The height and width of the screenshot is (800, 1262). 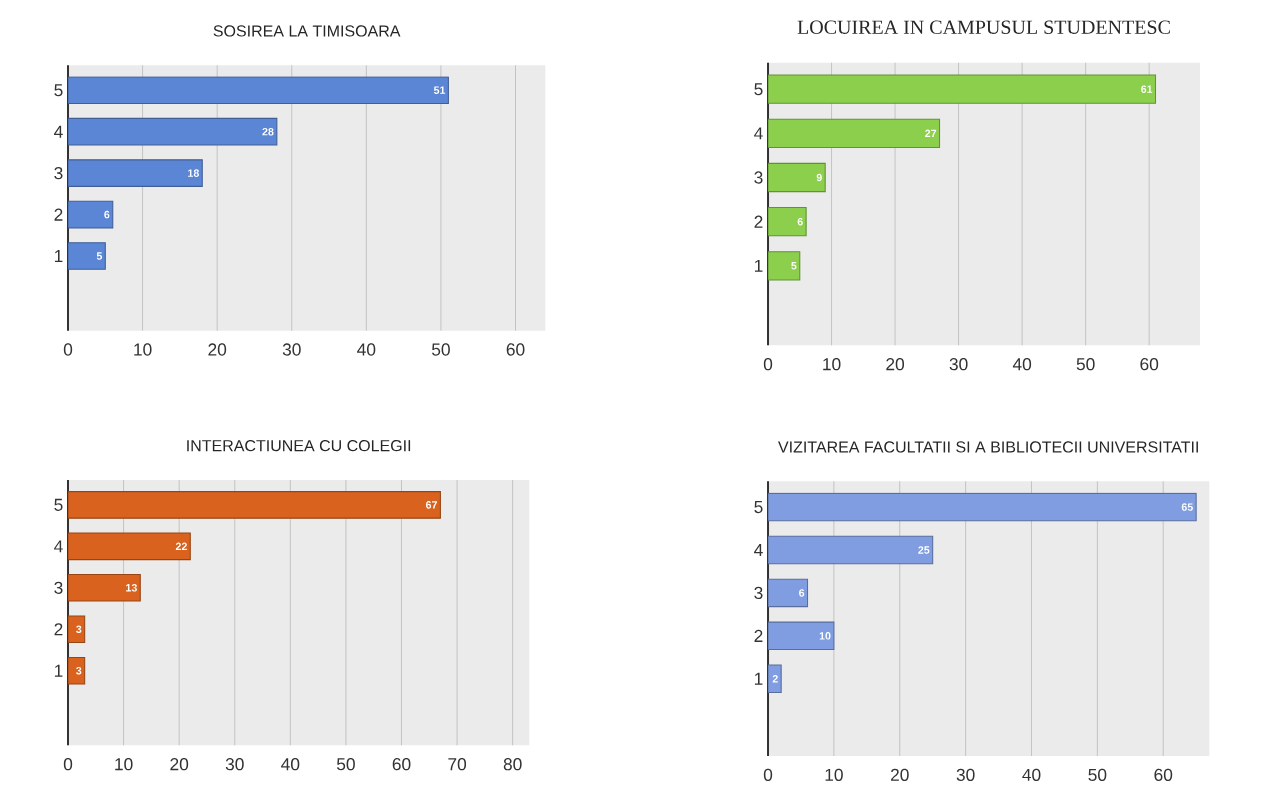 What do you see at coordinates (825, 636) in the screenshot?
I see `data-label: 10` at bounding box center [825, 636].